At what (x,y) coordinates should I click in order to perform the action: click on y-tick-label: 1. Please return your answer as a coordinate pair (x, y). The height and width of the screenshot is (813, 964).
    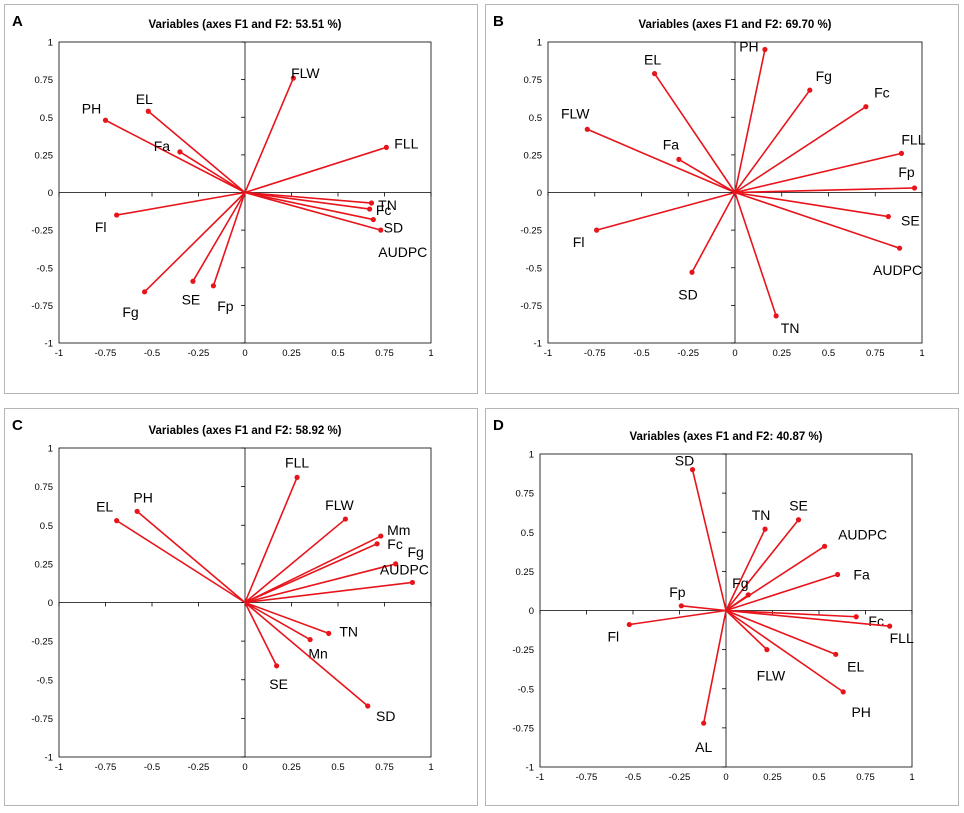
    Looking at the image, I should click on (50, 43).